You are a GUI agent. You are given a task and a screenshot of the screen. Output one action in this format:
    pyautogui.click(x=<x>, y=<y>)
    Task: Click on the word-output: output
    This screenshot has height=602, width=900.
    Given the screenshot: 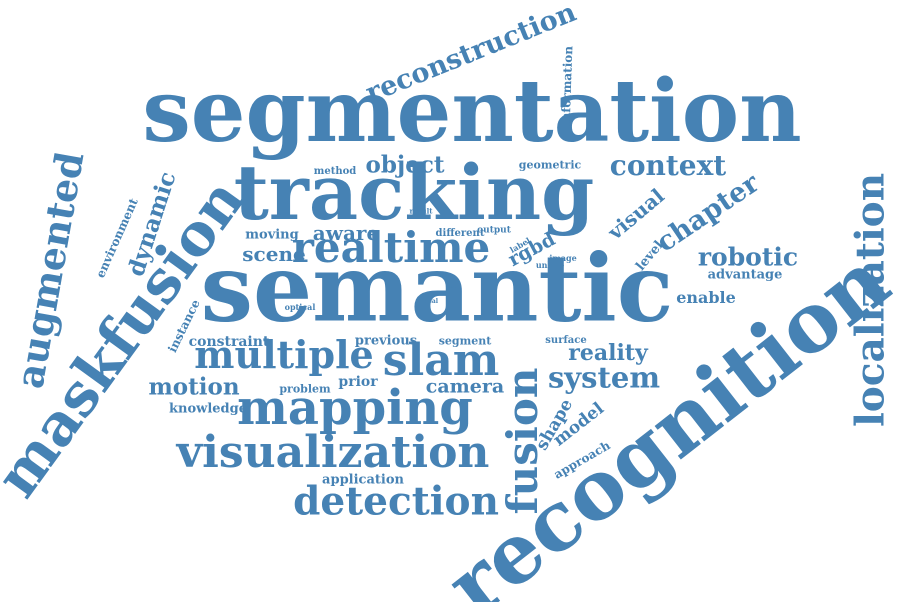 What is the action you would take?
    pyautogui.click(x=494, y=230)
    